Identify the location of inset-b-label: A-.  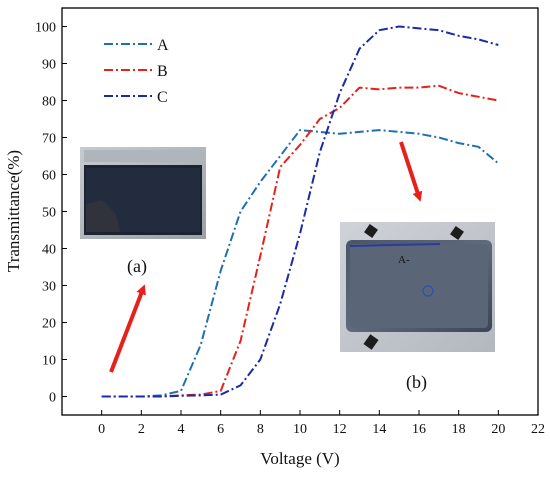
(404, 260).